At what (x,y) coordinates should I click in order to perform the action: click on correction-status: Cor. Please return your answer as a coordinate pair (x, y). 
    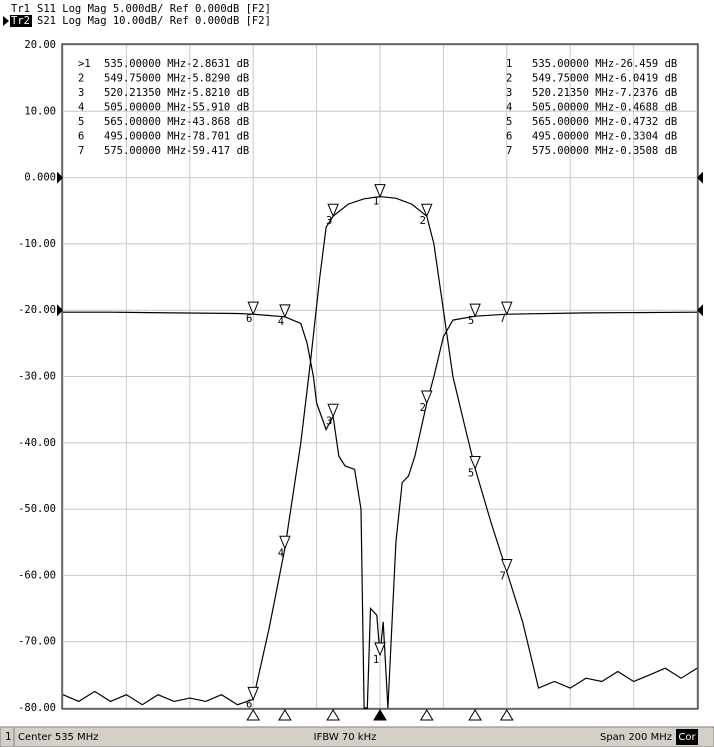
    Looking at the image, I should click on (687, 737).